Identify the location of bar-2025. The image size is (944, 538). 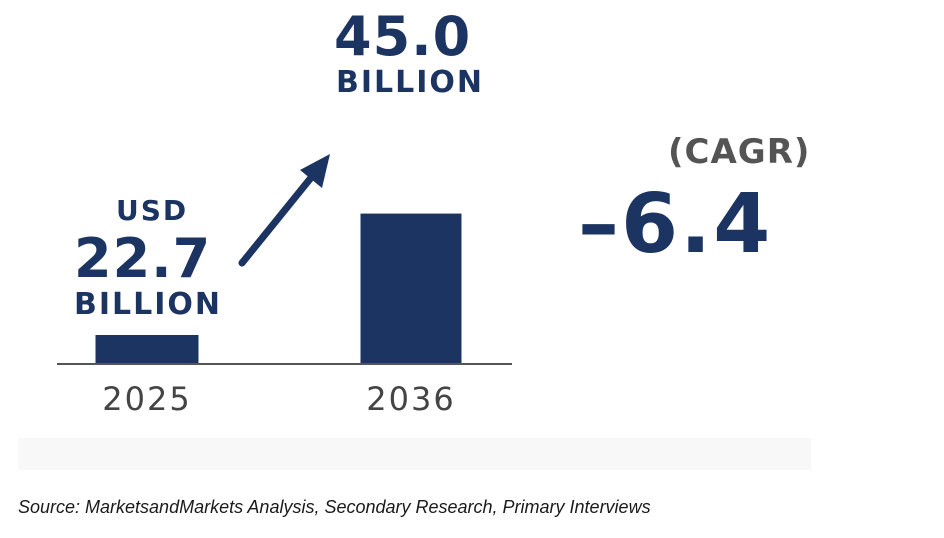
(147, 349).